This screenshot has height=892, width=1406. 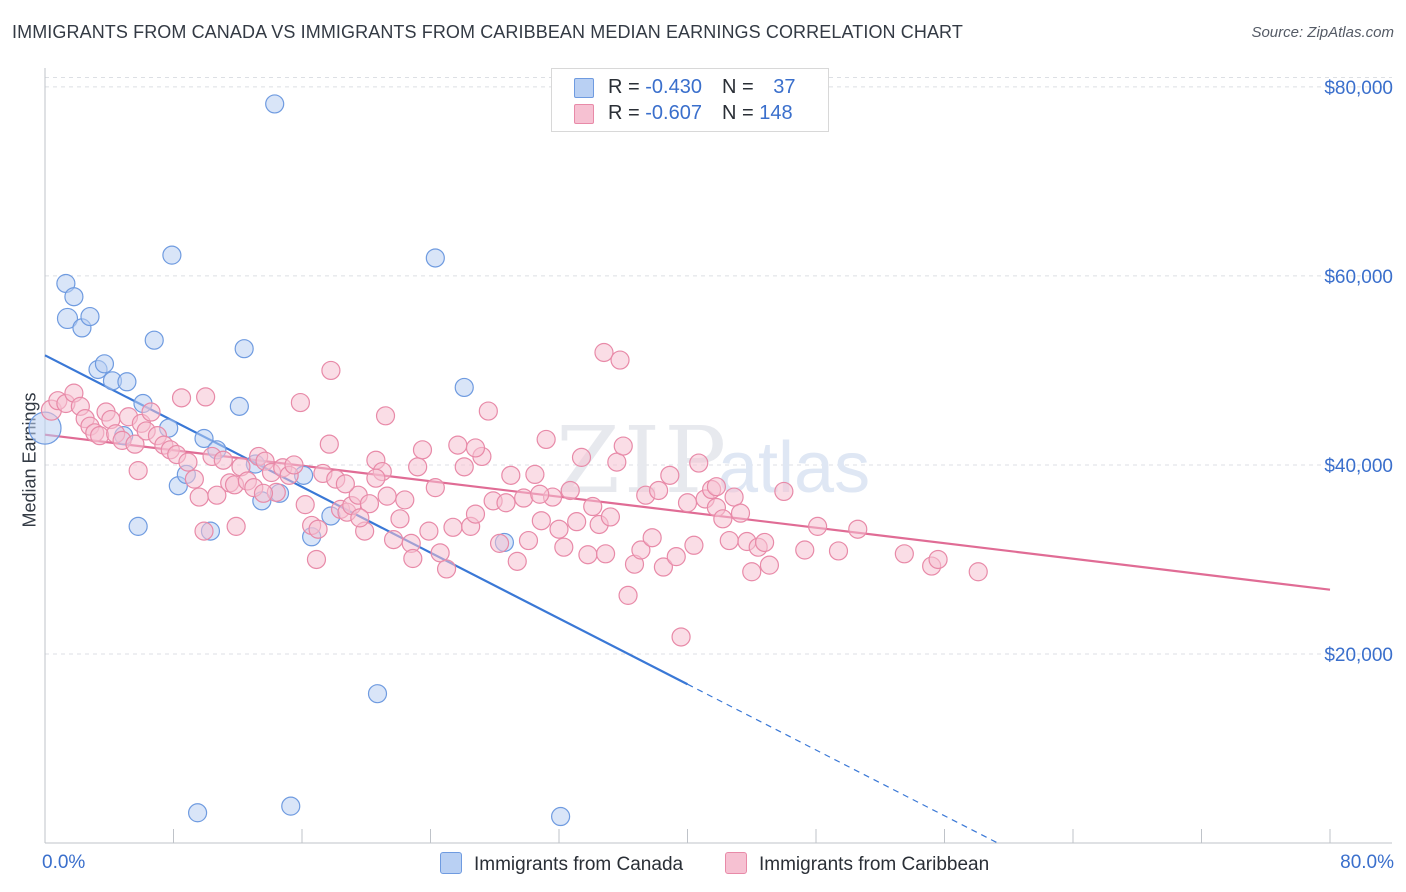 What do you see at coordinates (1358, 277) in the screenshot?
I see `y-tick-label: $60,000` at bounding box center [1358, 277].